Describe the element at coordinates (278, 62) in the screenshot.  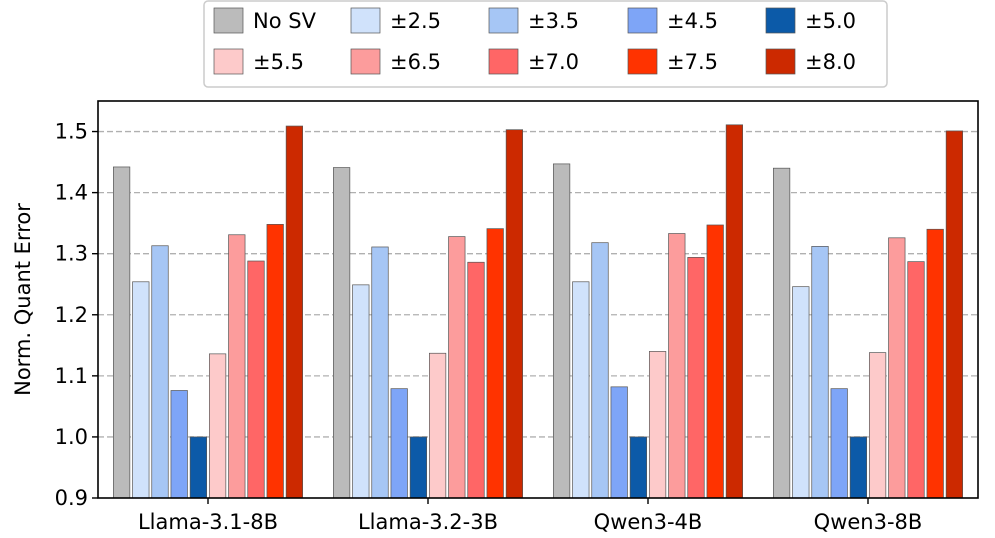
I see `legend-label: ±5.5` at that location.